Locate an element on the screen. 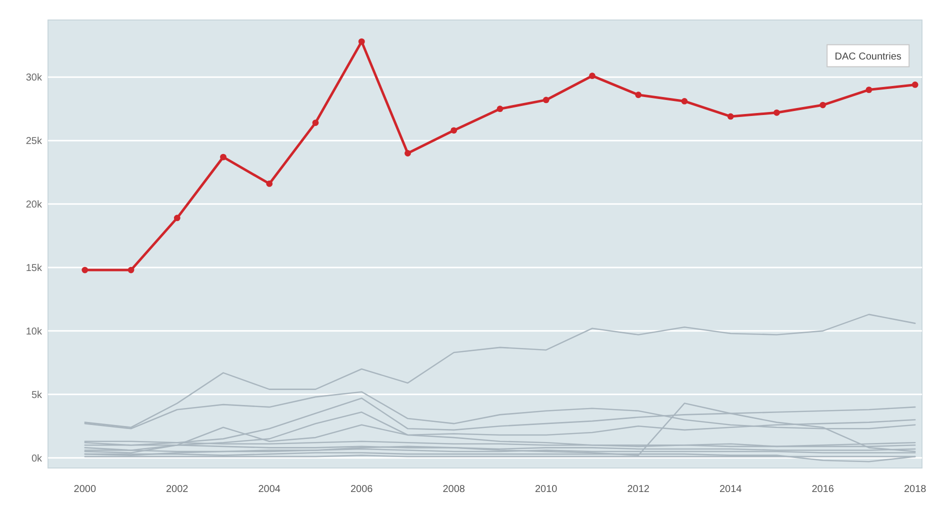 The height and width of the screenshot is (508, 952). x-tick-label: 2002 is located at coordinates (177, 489).